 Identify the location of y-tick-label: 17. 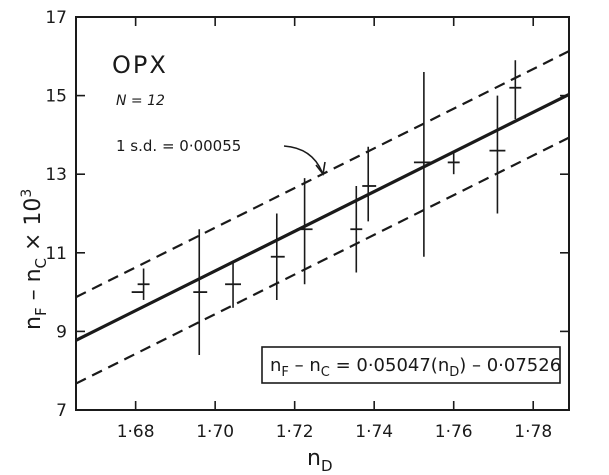
(56, 18).